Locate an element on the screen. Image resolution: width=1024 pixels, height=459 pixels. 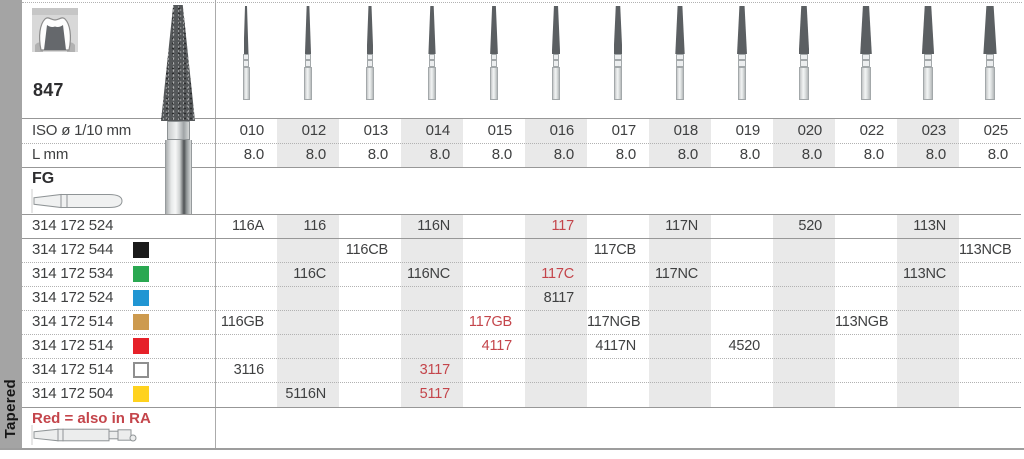
bur-collar is located at coordinates (178, 130).